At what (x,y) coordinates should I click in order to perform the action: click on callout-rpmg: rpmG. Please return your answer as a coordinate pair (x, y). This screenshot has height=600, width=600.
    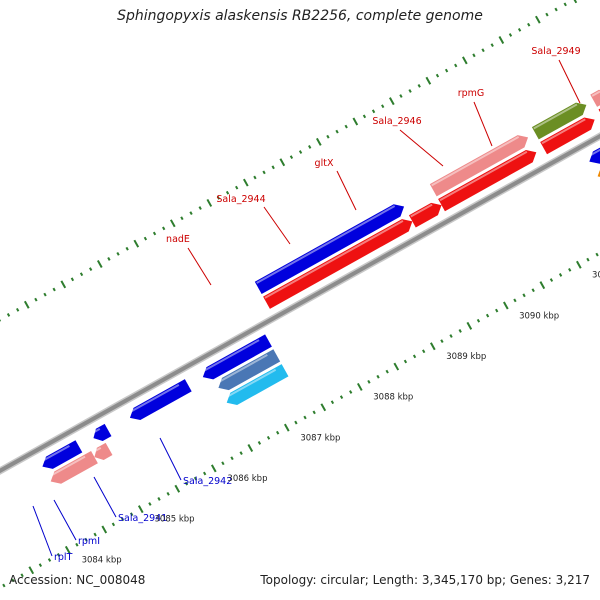
    Looking at the image, I should click on (471, 93).